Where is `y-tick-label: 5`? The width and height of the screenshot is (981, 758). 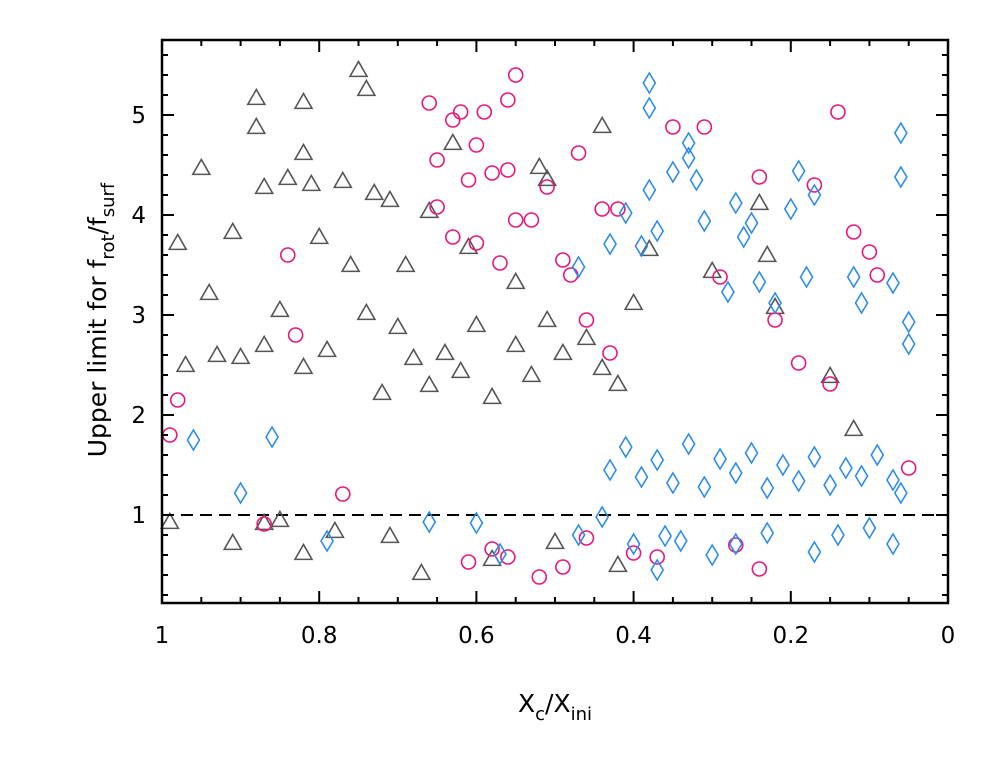 y-tick-label: 5 is located at coordinates (138, 116).